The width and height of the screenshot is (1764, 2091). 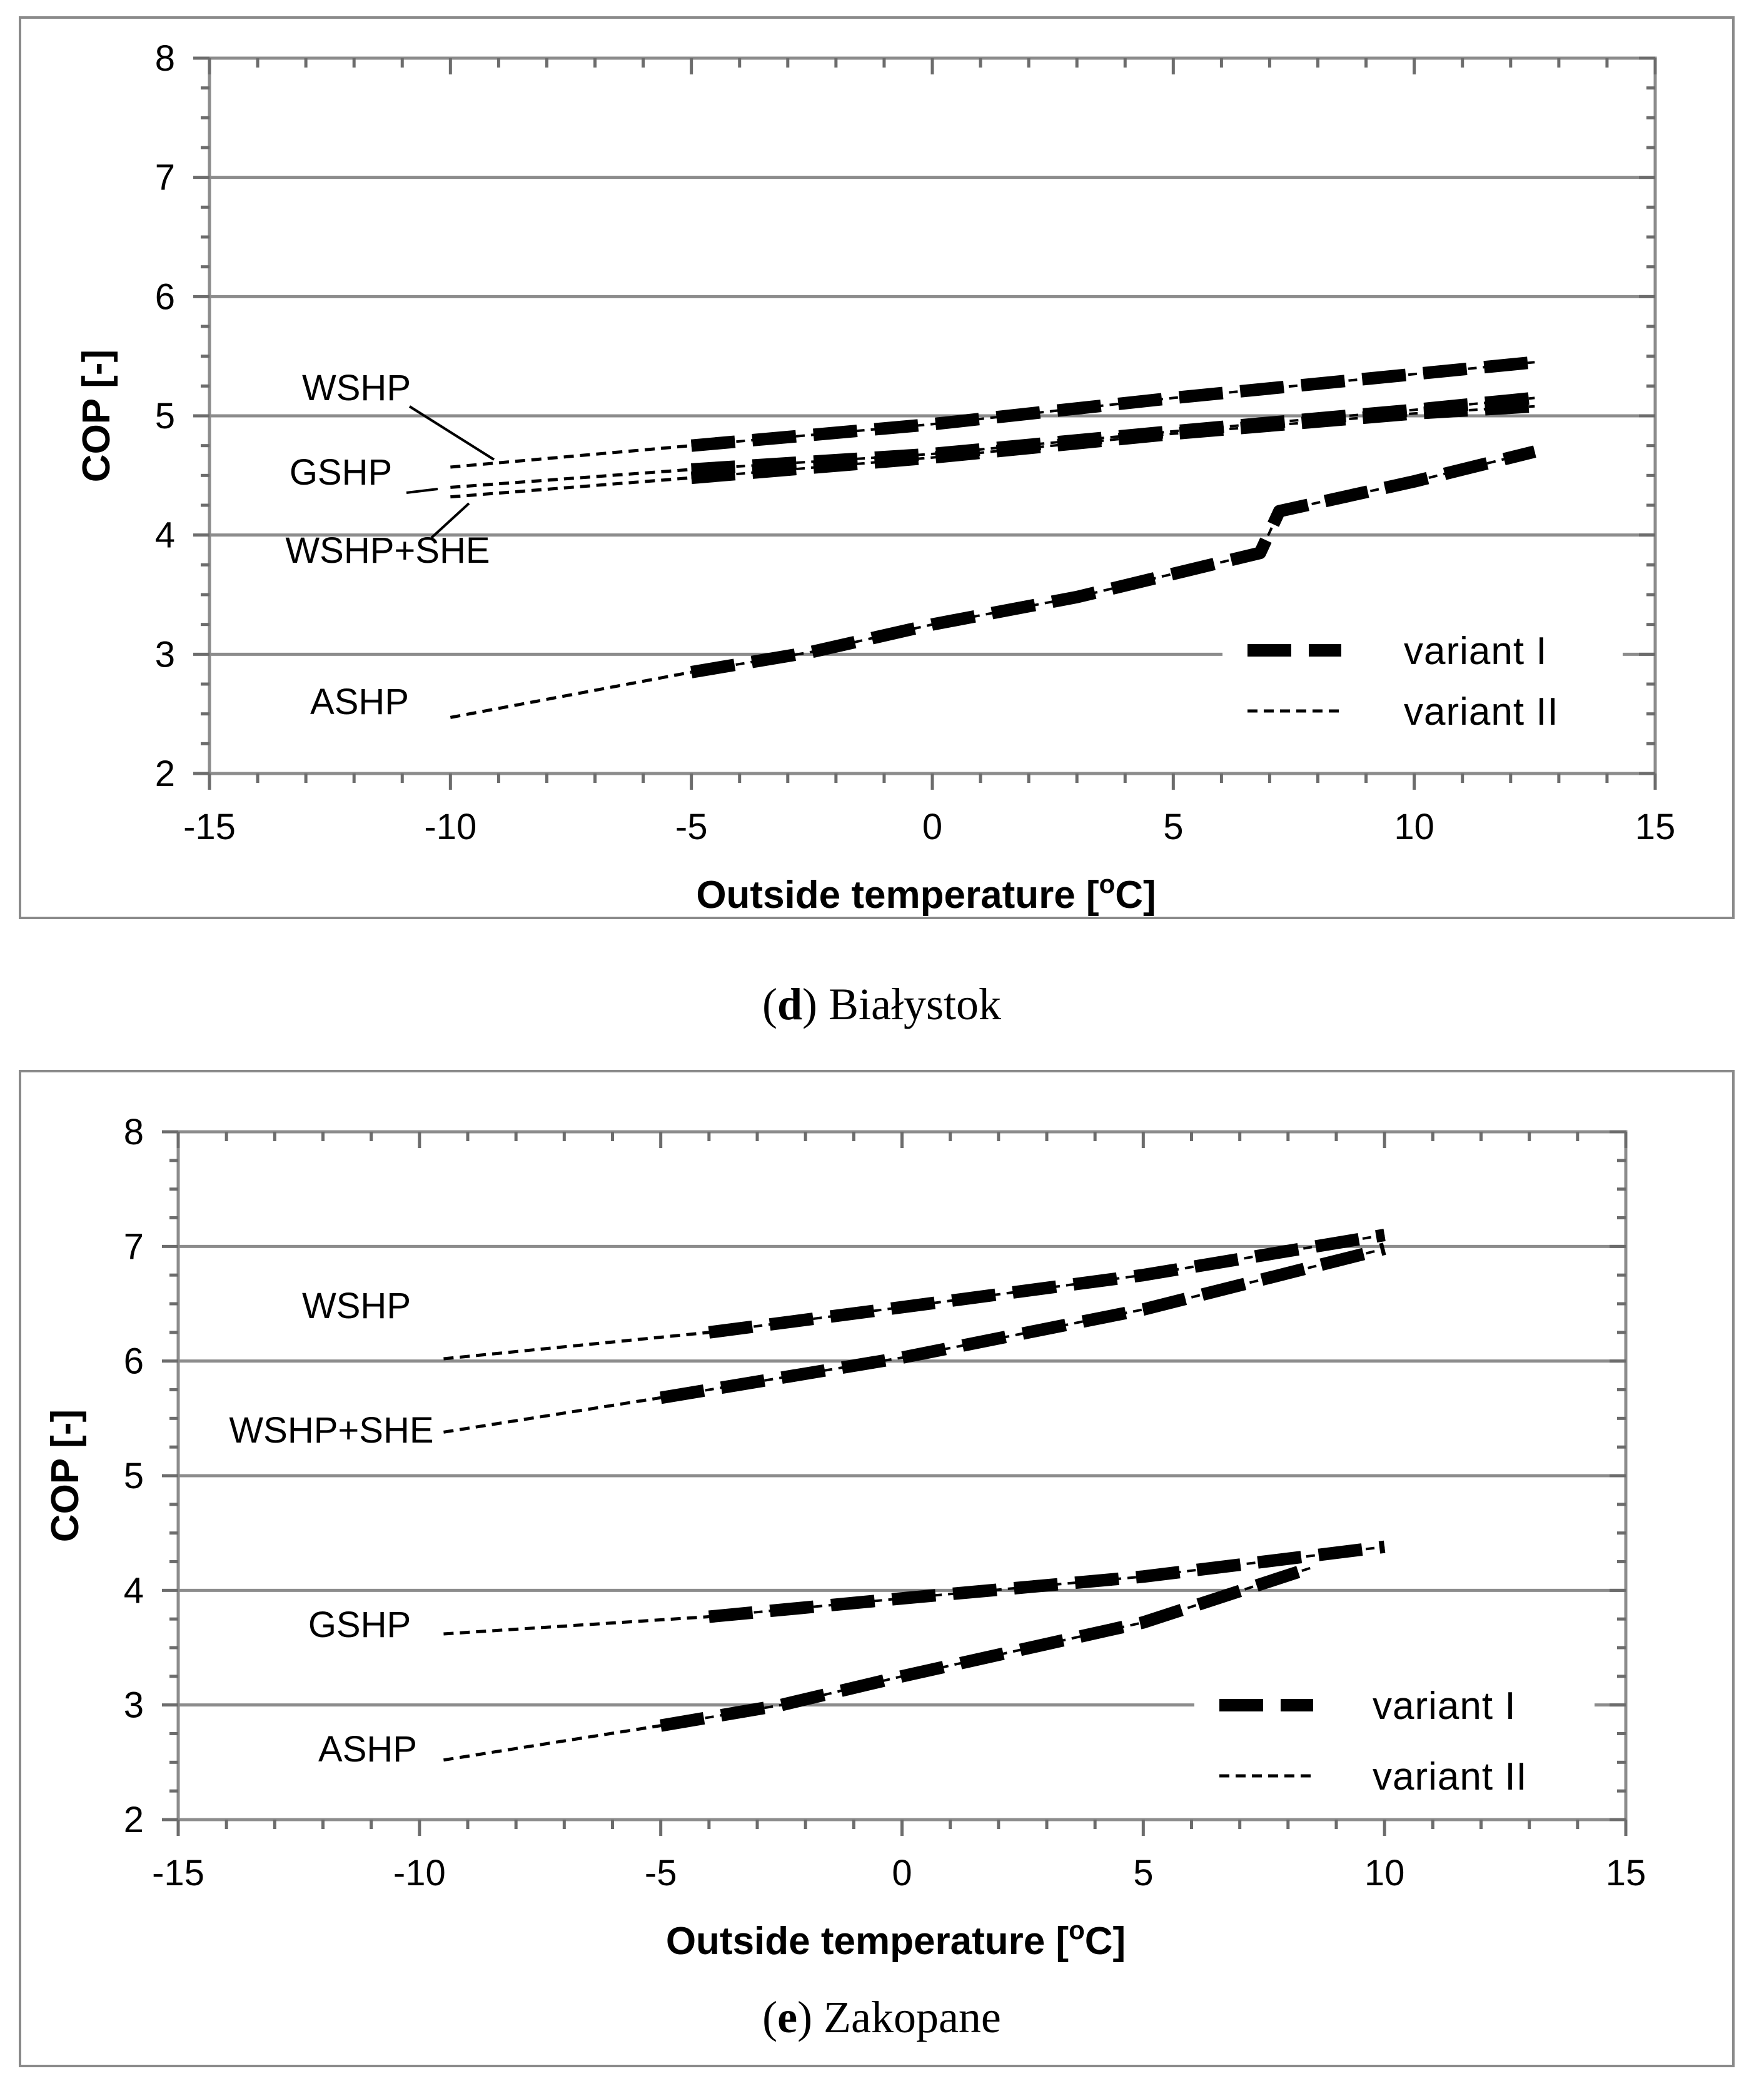 What do you see at coordinates (881, 1004) in the screenshot?
I see `caption-d: (d) Białystok` at bounding box center [881, 1004].